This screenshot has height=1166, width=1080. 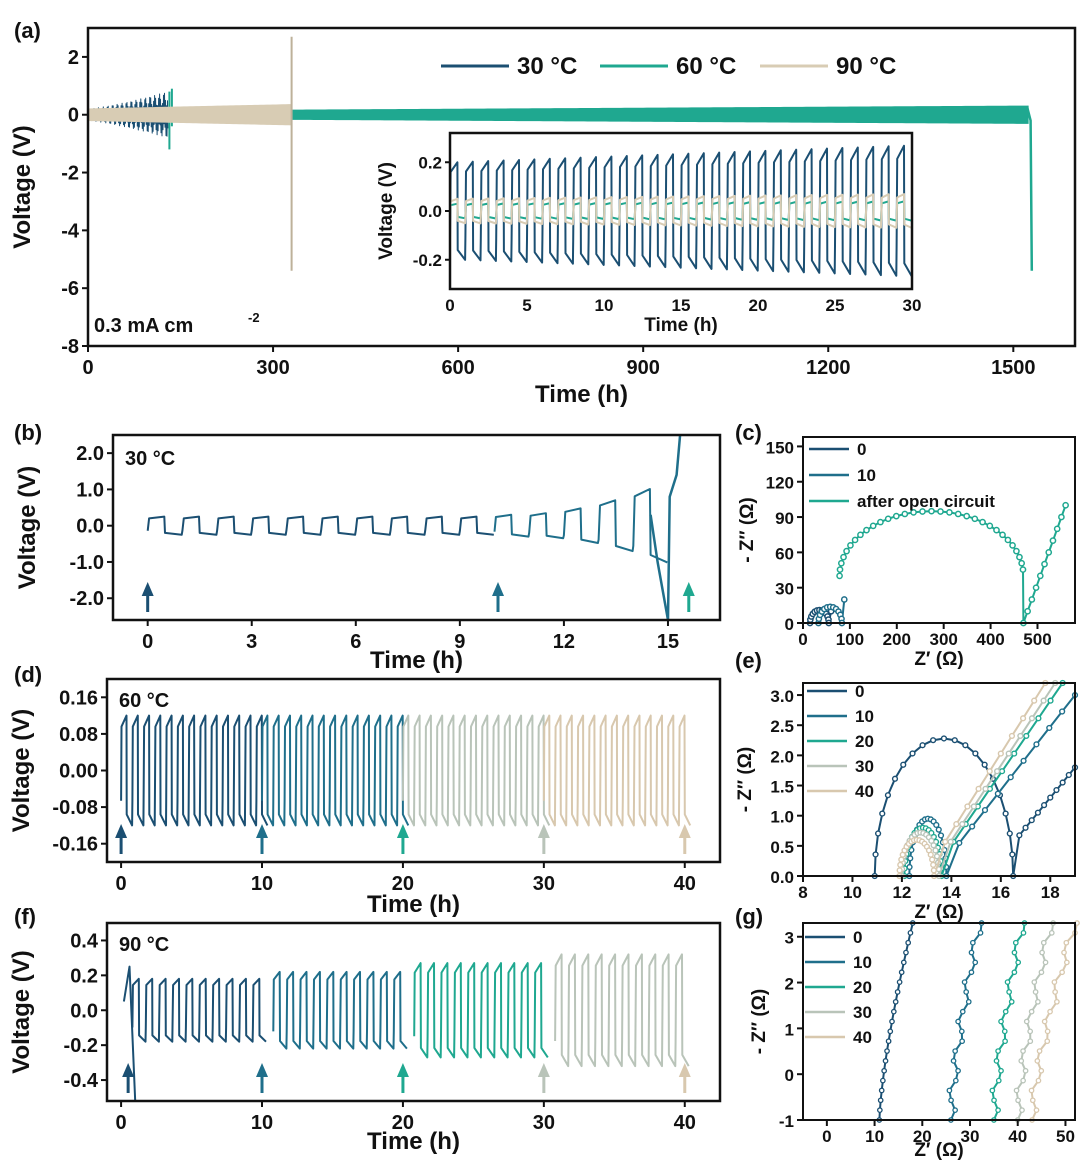 What do you see at coordinates (73, 58) in the screenshot?
I see `a-ytick-label: 2` at bounding box center [73, 58].